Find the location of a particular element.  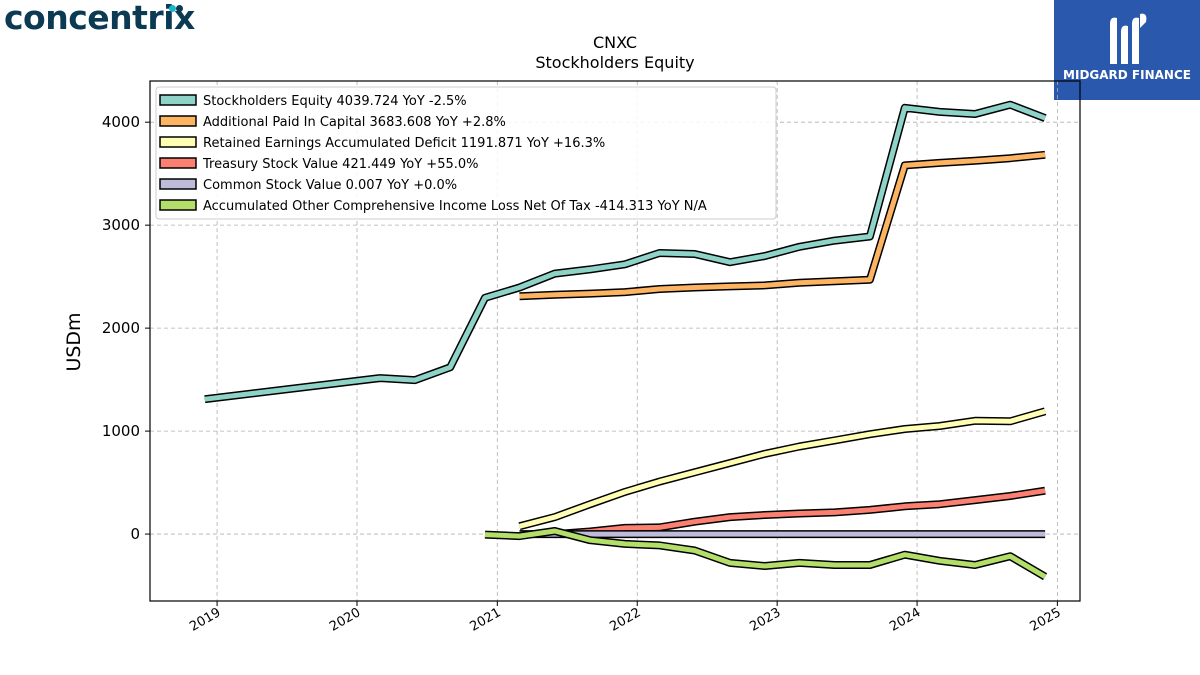

x-tick-label: 2019 is located at coordinates (205, 620).